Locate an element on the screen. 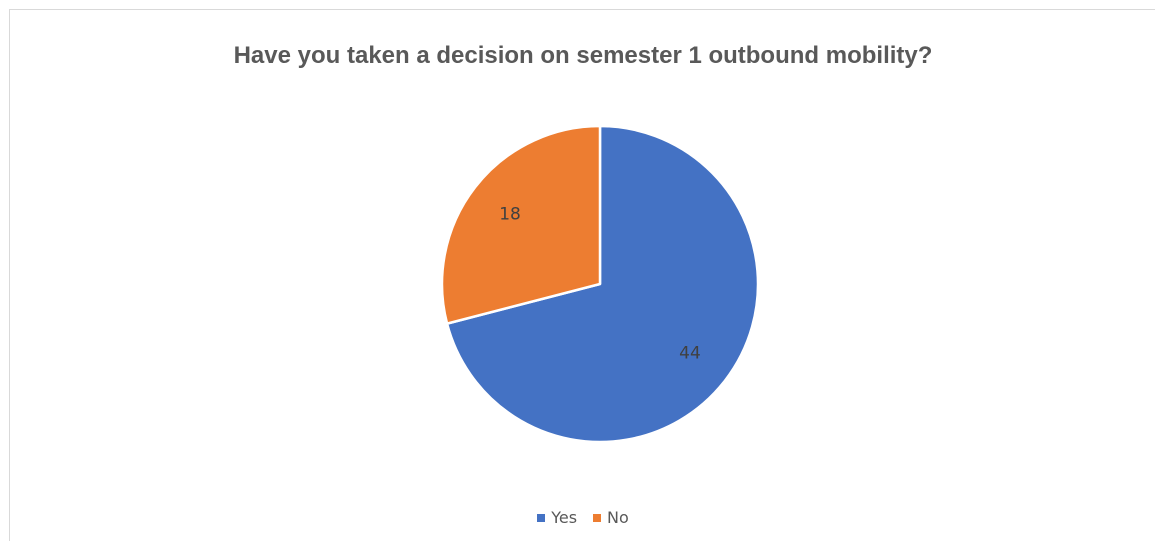 The height and width of the screenshot is (542, 1155). legend: Yes No is located at coordinates (582, 517).